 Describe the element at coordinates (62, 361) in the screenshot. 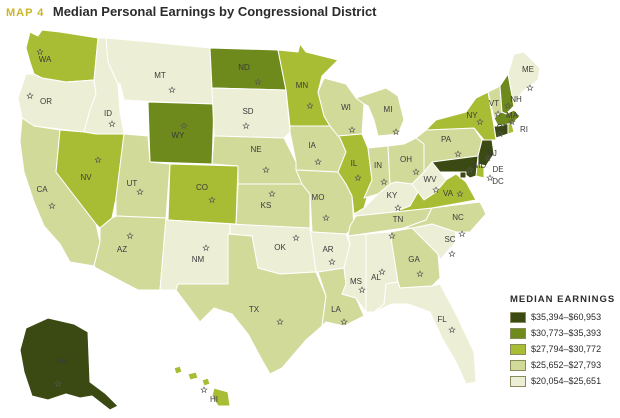

I see `state-label-ak: AK` at that location.